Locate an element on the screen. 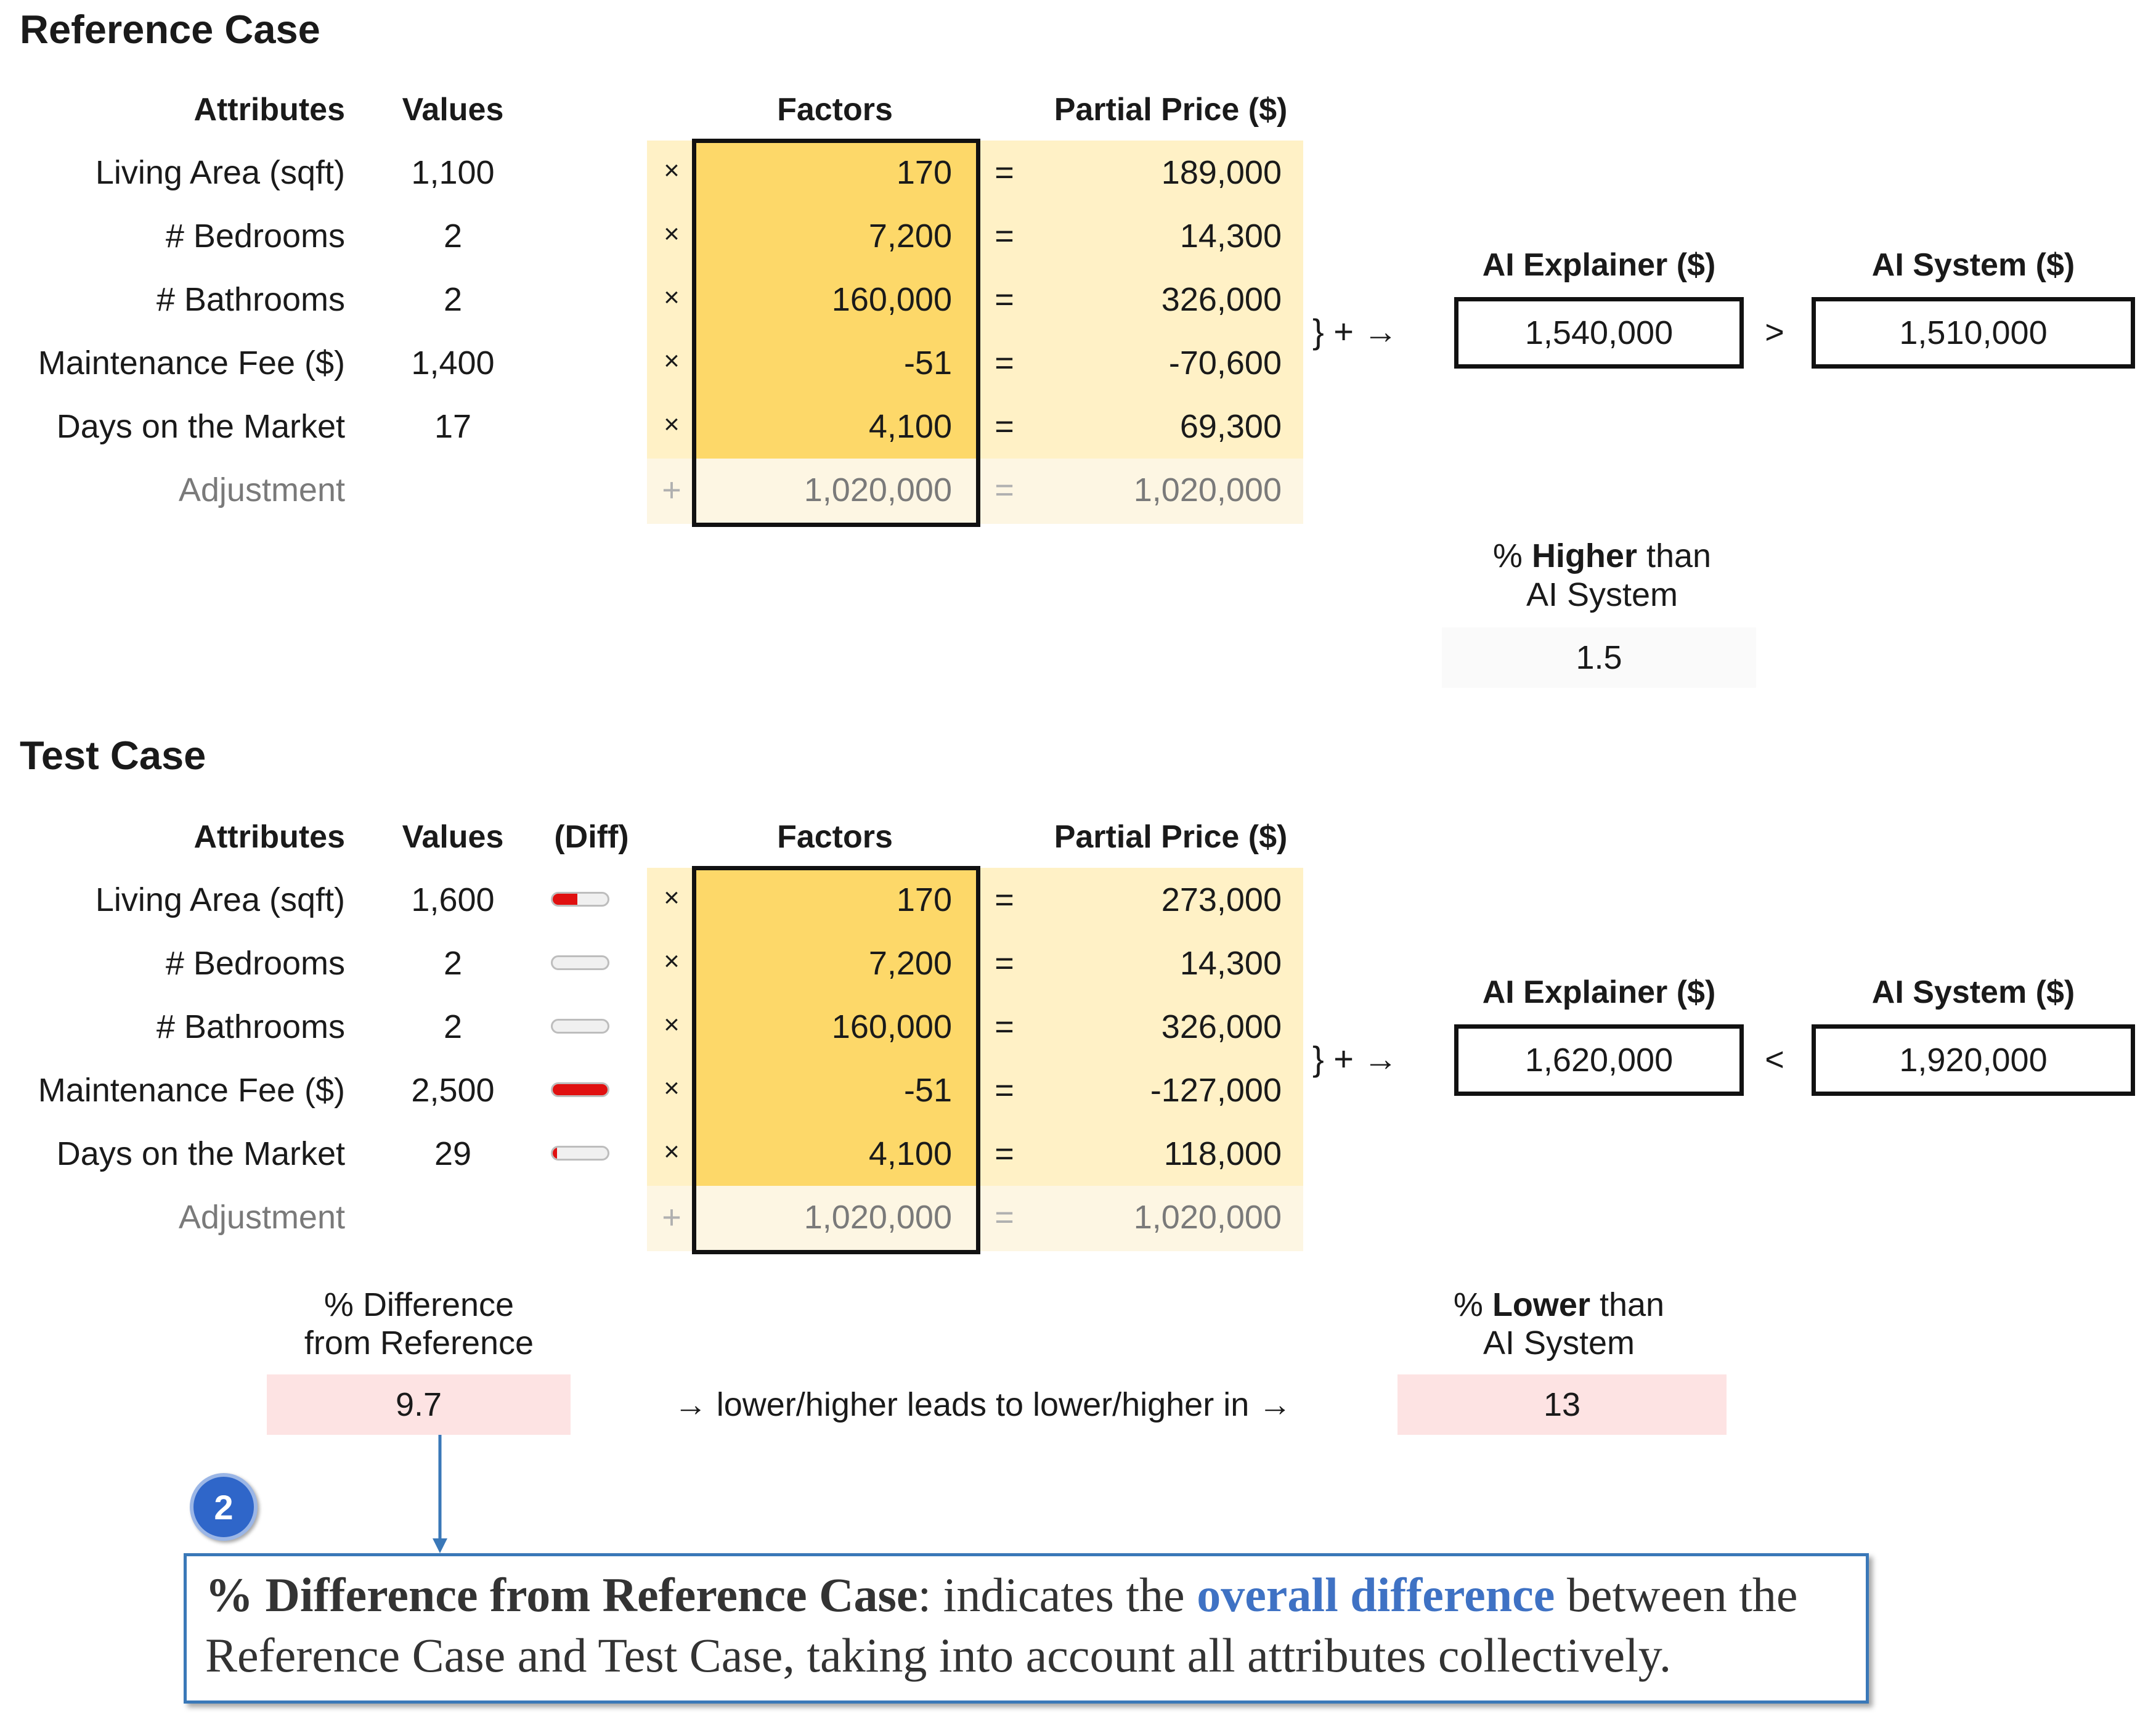 The width and height of the screenshot is (2156, 1735). ref-header-partial-price: Partial Price ($) is located at coordinates (1171, 110).